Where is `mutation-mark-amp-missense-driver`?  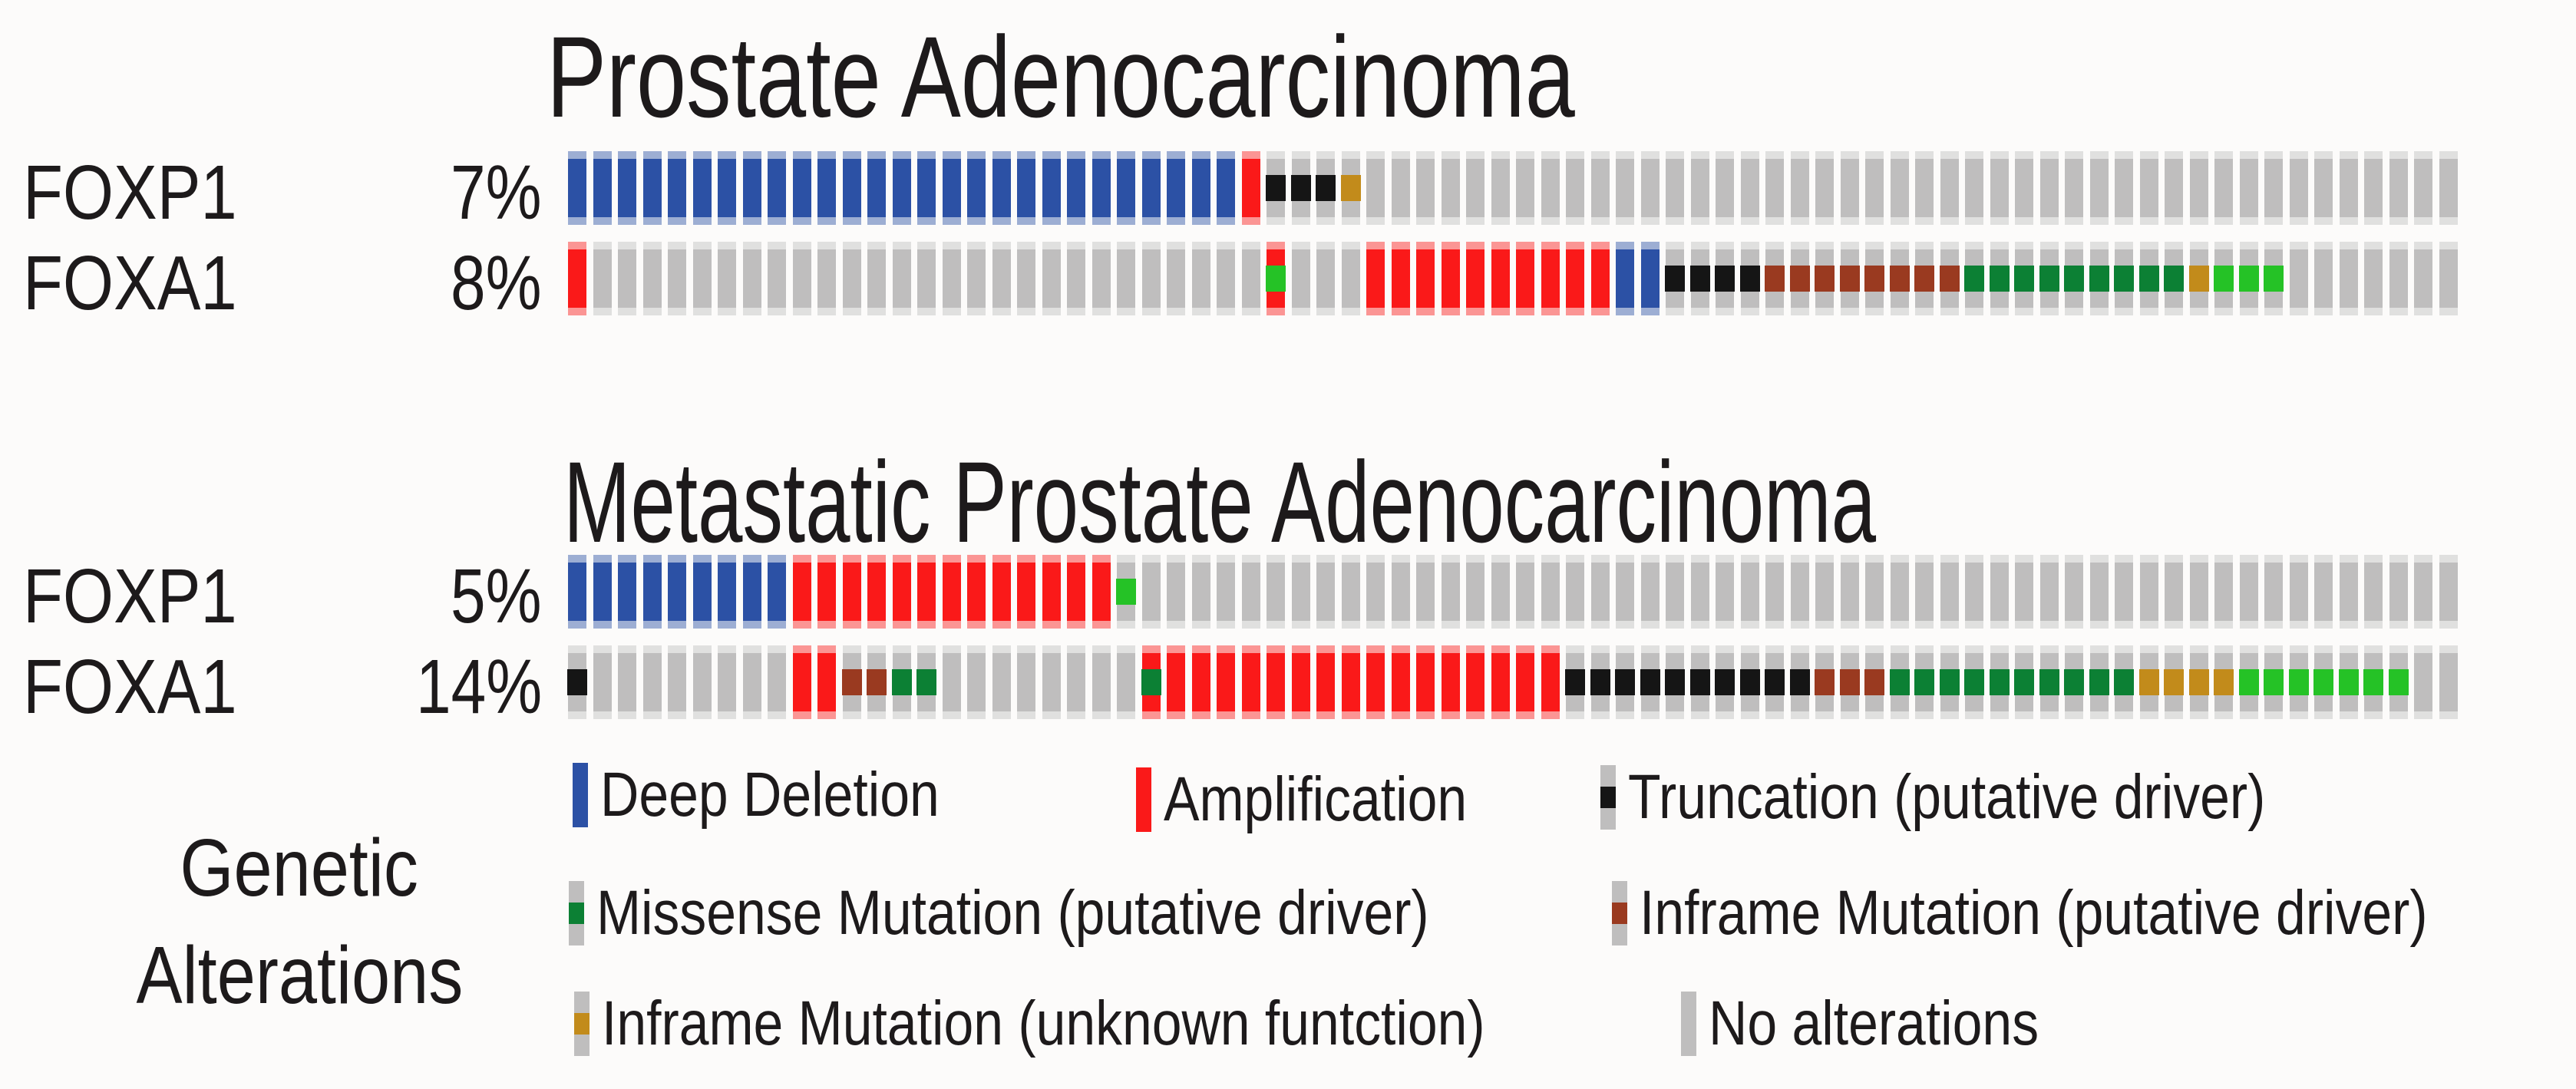
mutation-mark-amp-missense-driver is located at coordinates (1151, 682).